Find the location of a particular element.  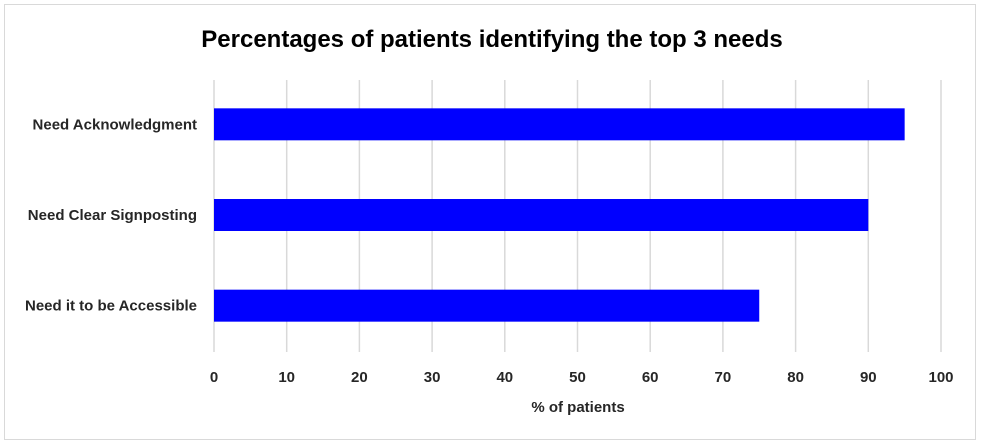

x-tick-label: 0 is located at coordinates (214, 377).